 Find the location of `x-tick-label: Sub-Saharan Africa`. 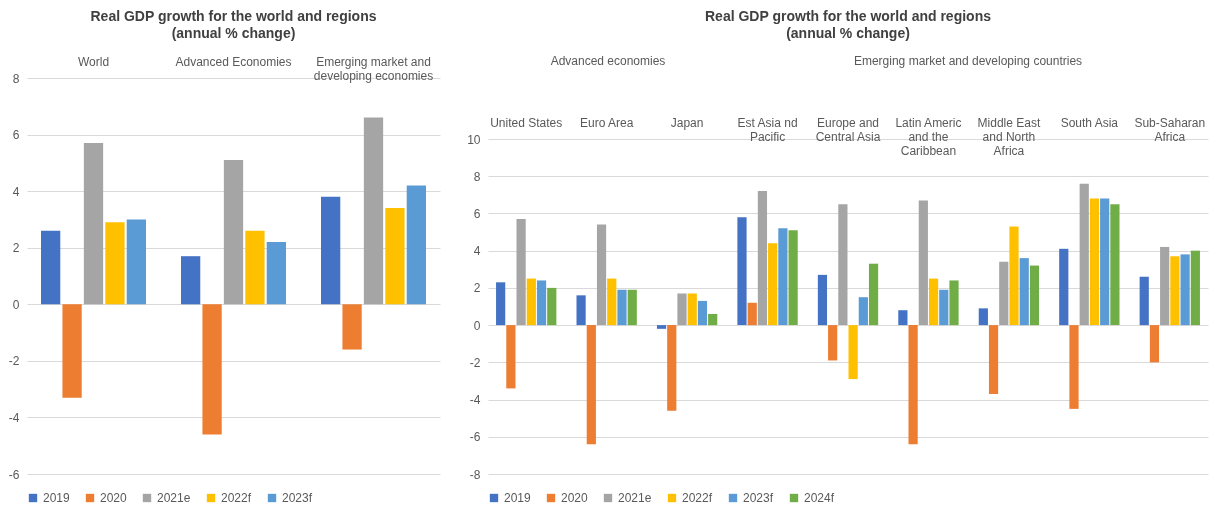

x-tick-label: Sub-Saharan Africa is located at coordinates (1170, 129).